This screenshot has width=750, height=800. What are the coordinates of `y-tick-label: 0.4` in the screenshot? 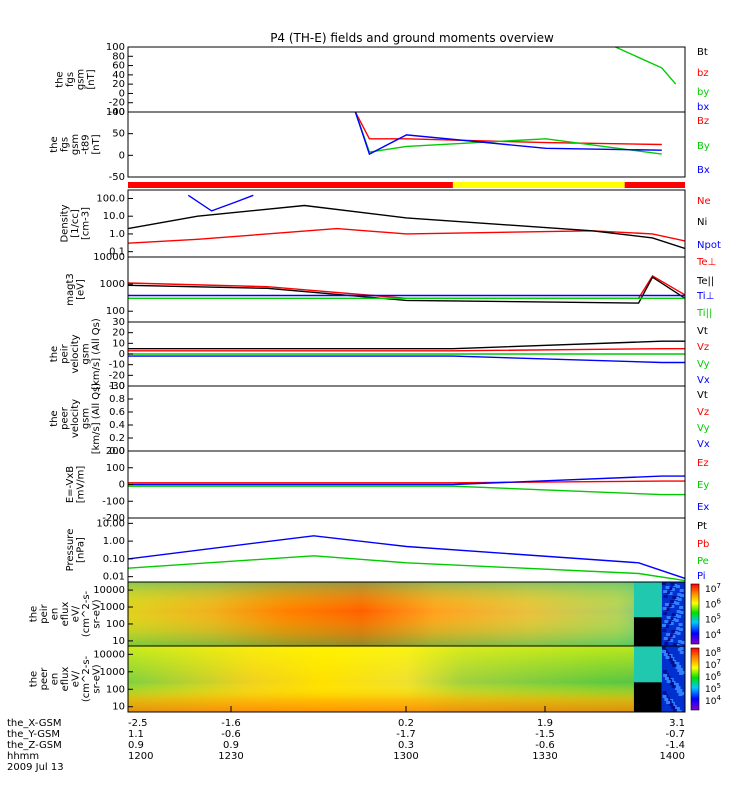 It's located at (117, 425).